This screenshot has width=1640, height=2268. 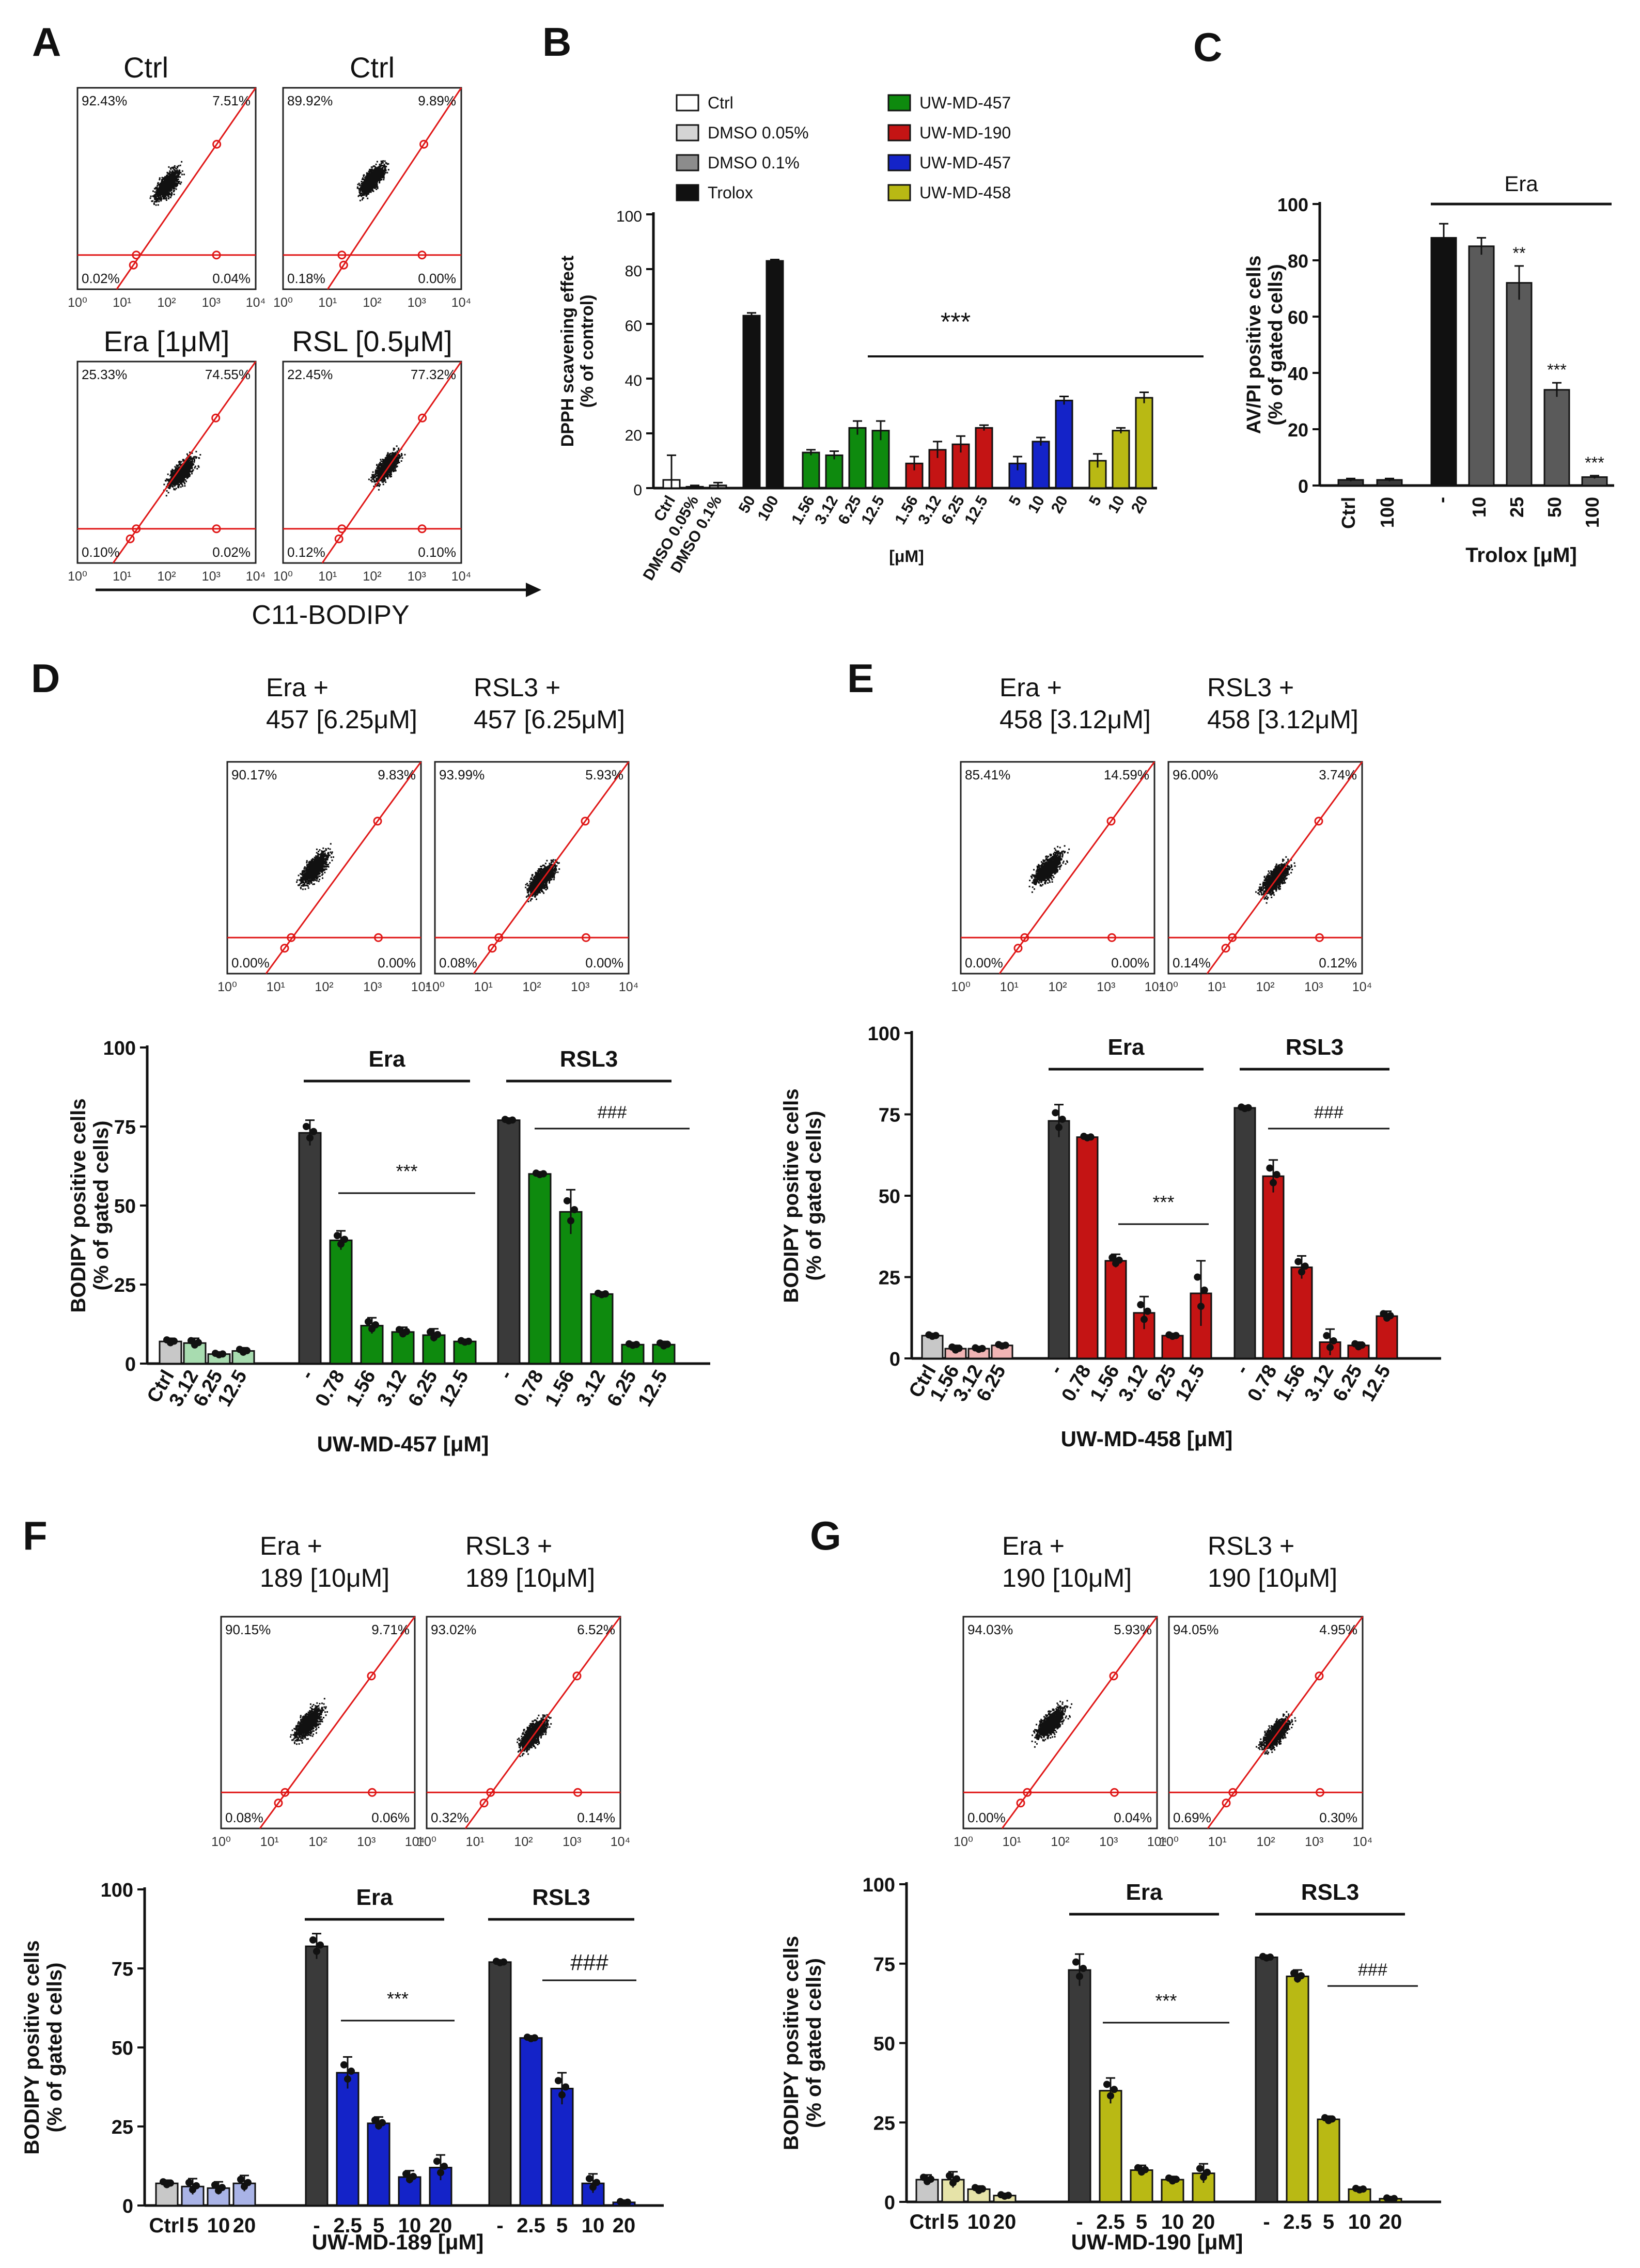 What do you see at coordinates (1372, 1970) in the screenshot?
I see `significance-label-rsl3: ###` at bounding box center [1372, 1970].